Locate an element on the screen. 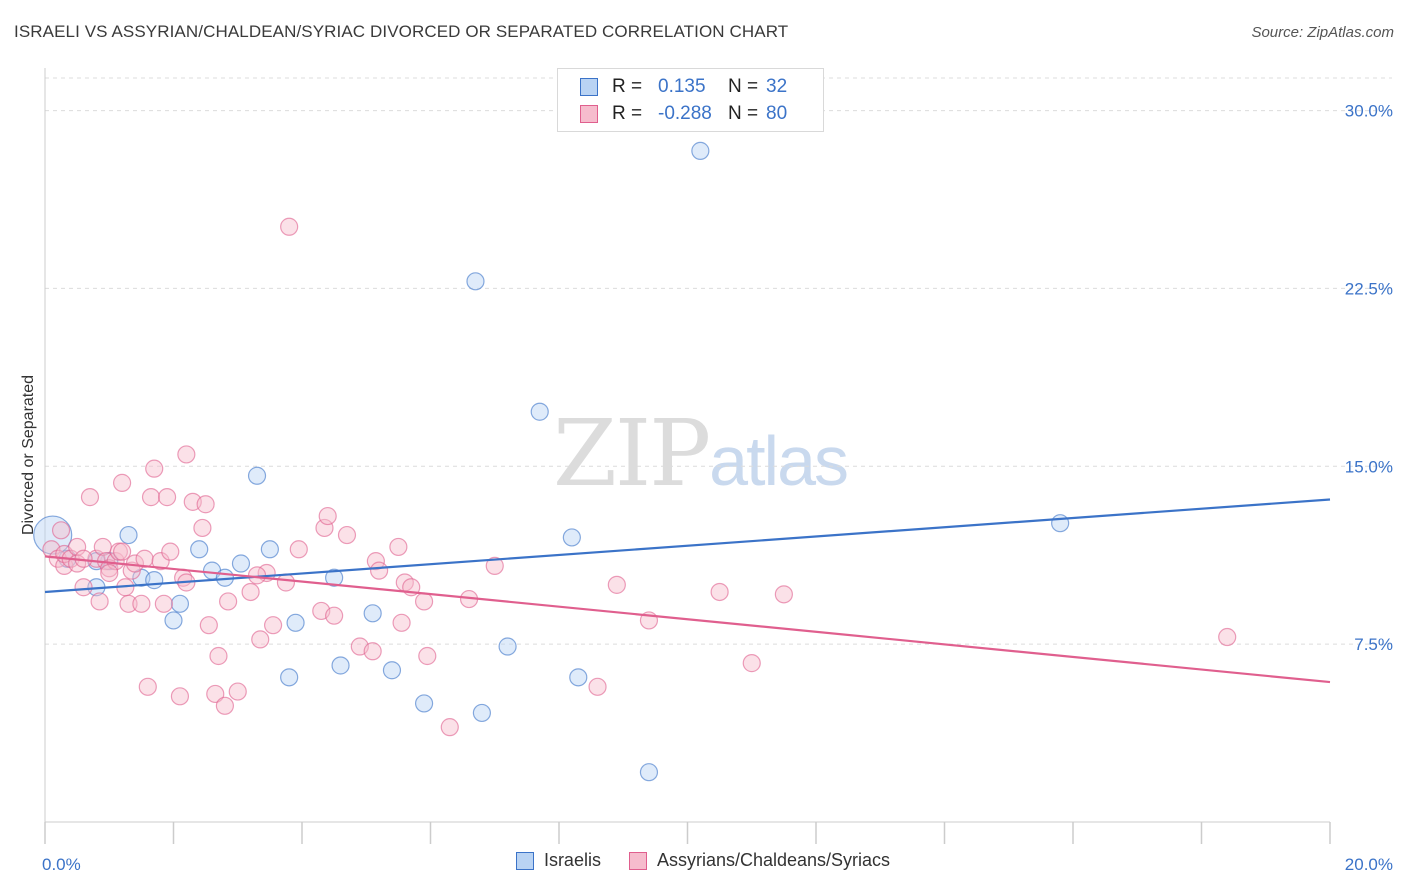 The height and width of the screenshot is (892, 1406). y-tick-label: 7.5% is located at coordinates (1373, 644).